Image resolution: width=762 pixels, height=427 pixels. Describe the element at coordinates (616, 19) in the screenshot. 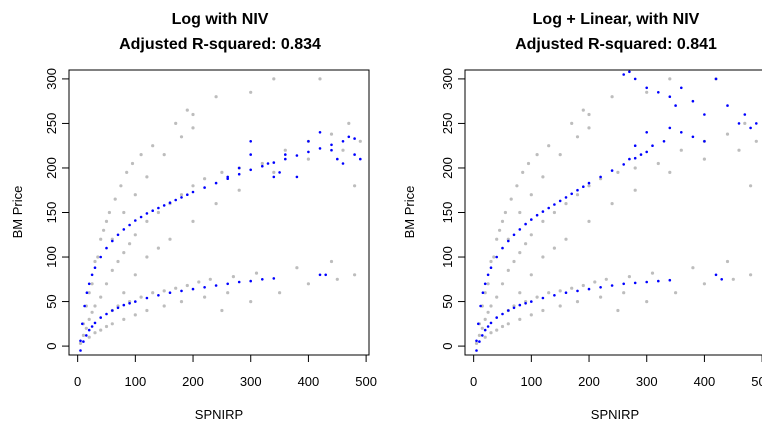

I see `chart-title-line-1: Log + Linear, with NIV` at that location.